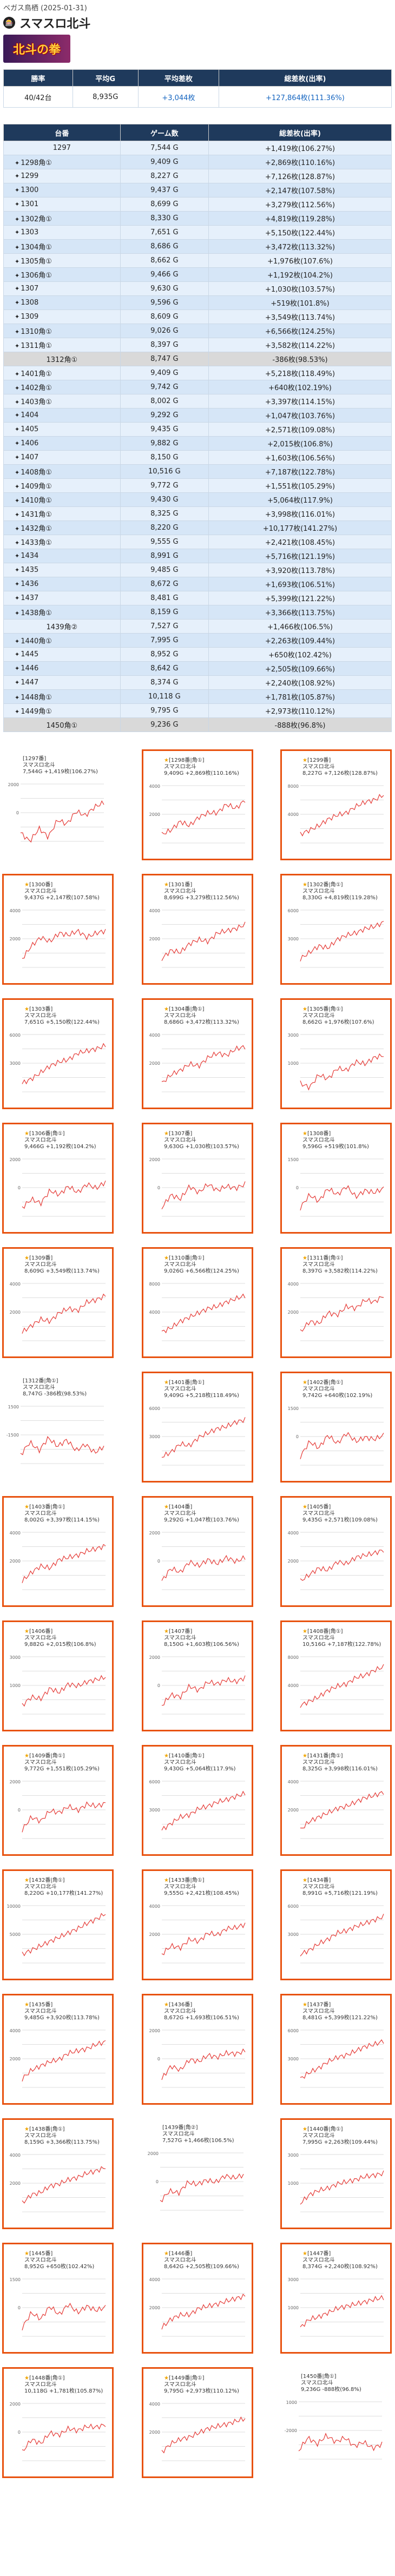 The height and width of the screenshot is (2576, 395). What do you see at coordinates (62, 556) in the screenshot?
I see `machine-number: ✦ 1434` at bounding box center [62, 556].